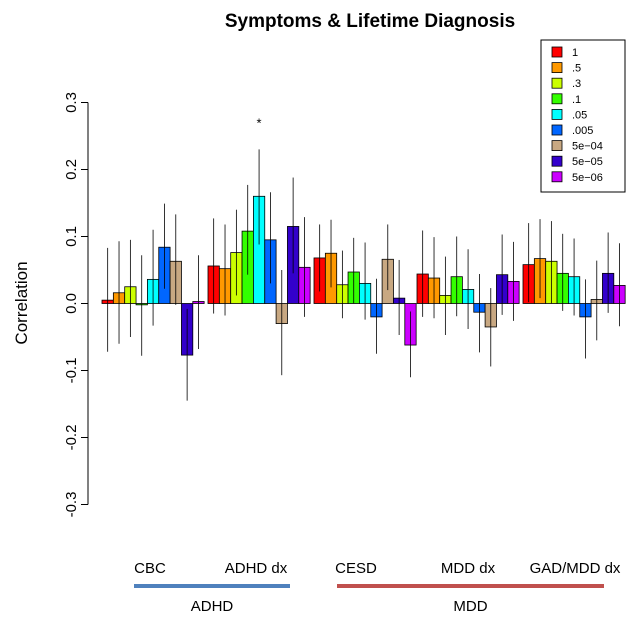 The width and height of the screenshot is (629, 617). I want to click on legend-label: 5e−06, so click(587, 178).